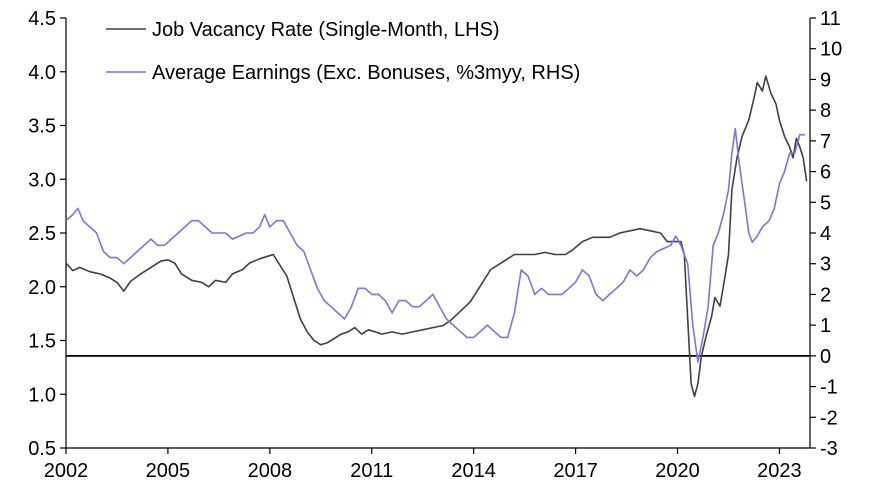 Image resolution: width=878 pixels, height=490 pixels. What do you see at coordinates (42, 19) in the screenshot?
I see `left-tick-label: 4.5` at bounding box center [42, 19].